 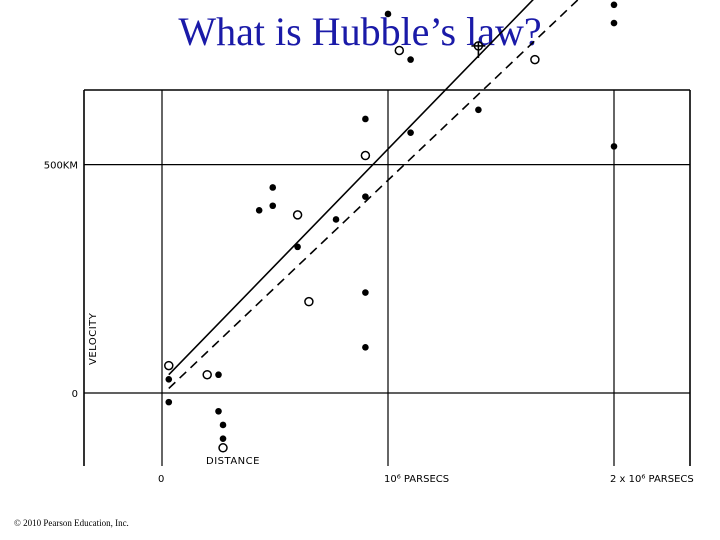 I want to click on x-tick-label: 2 x 10⁶ PARSECS, so click(x=652, y=479).